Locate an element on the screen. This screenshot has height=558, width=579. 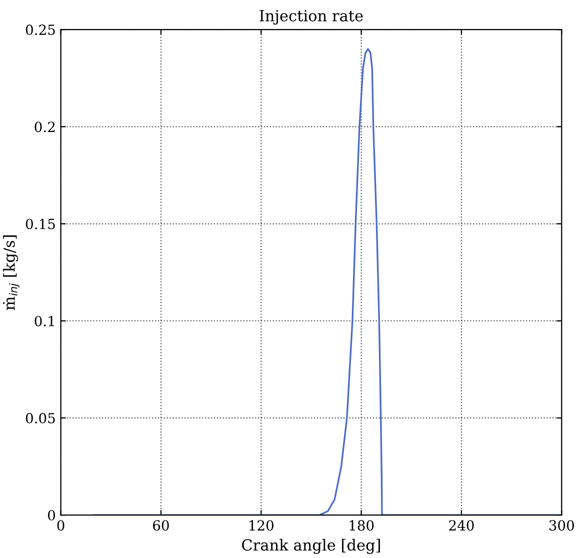
x-tick-label: 240 is located at coordinates (461, 525).